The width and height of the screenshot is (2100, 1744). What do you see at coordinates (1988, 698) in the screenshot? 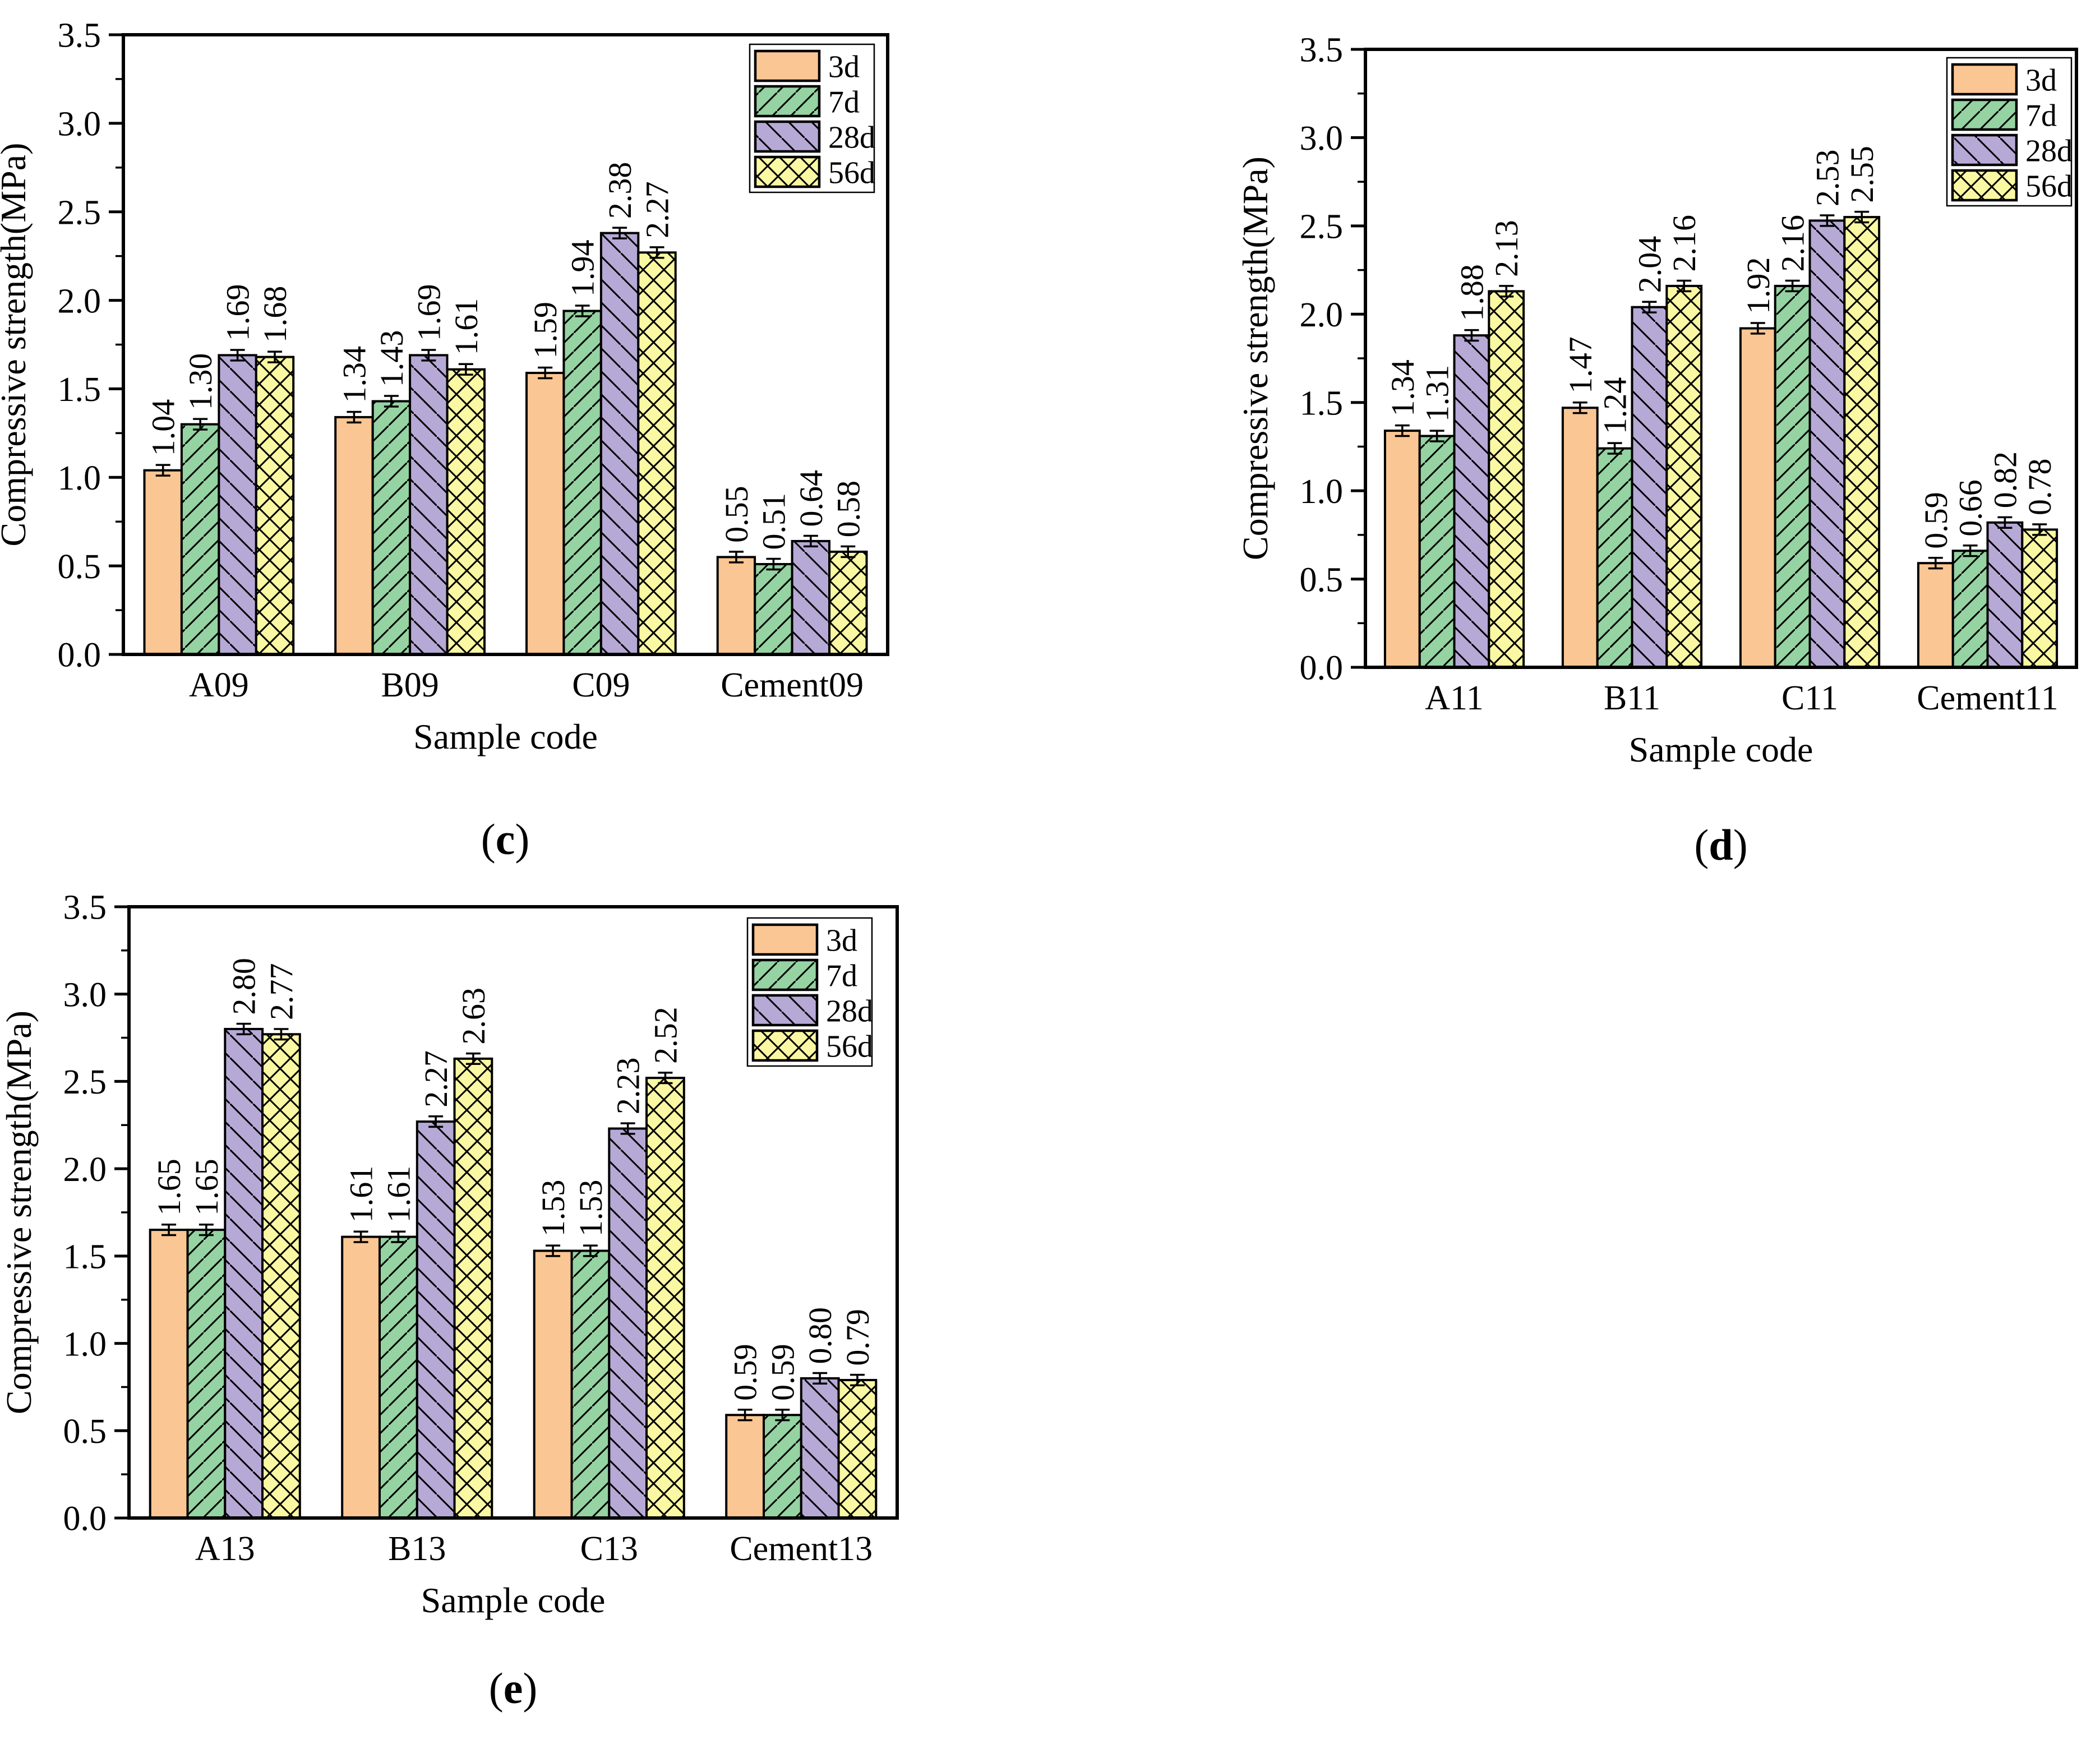
I see `x-tick-label-Cement11: Cement11` at bounding box center [1988, 698].